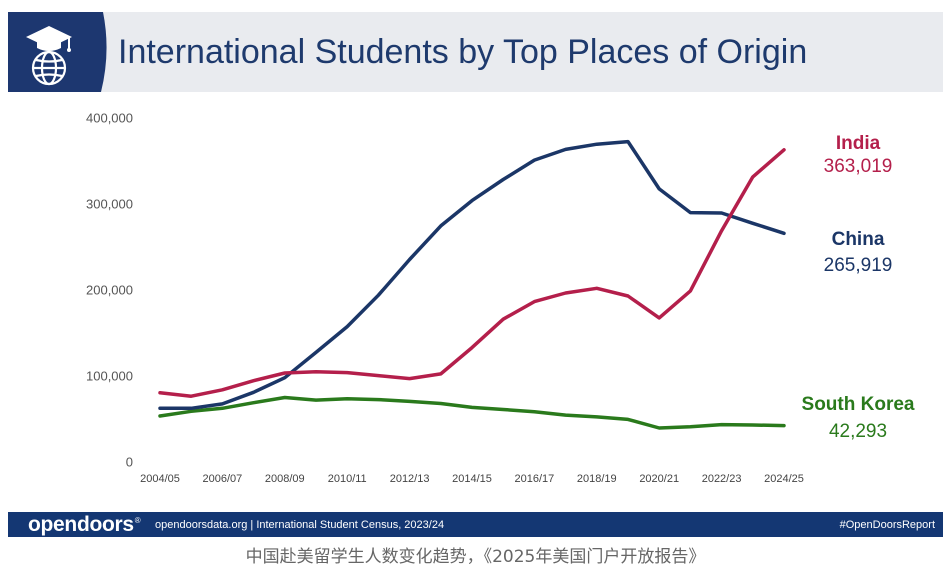 This screenshot has width=951, height=578. What do you see at coordinates (285, 479) in the screenshot?
I see `x-tick-label: 2008/09` at bounding box center [285, 479].